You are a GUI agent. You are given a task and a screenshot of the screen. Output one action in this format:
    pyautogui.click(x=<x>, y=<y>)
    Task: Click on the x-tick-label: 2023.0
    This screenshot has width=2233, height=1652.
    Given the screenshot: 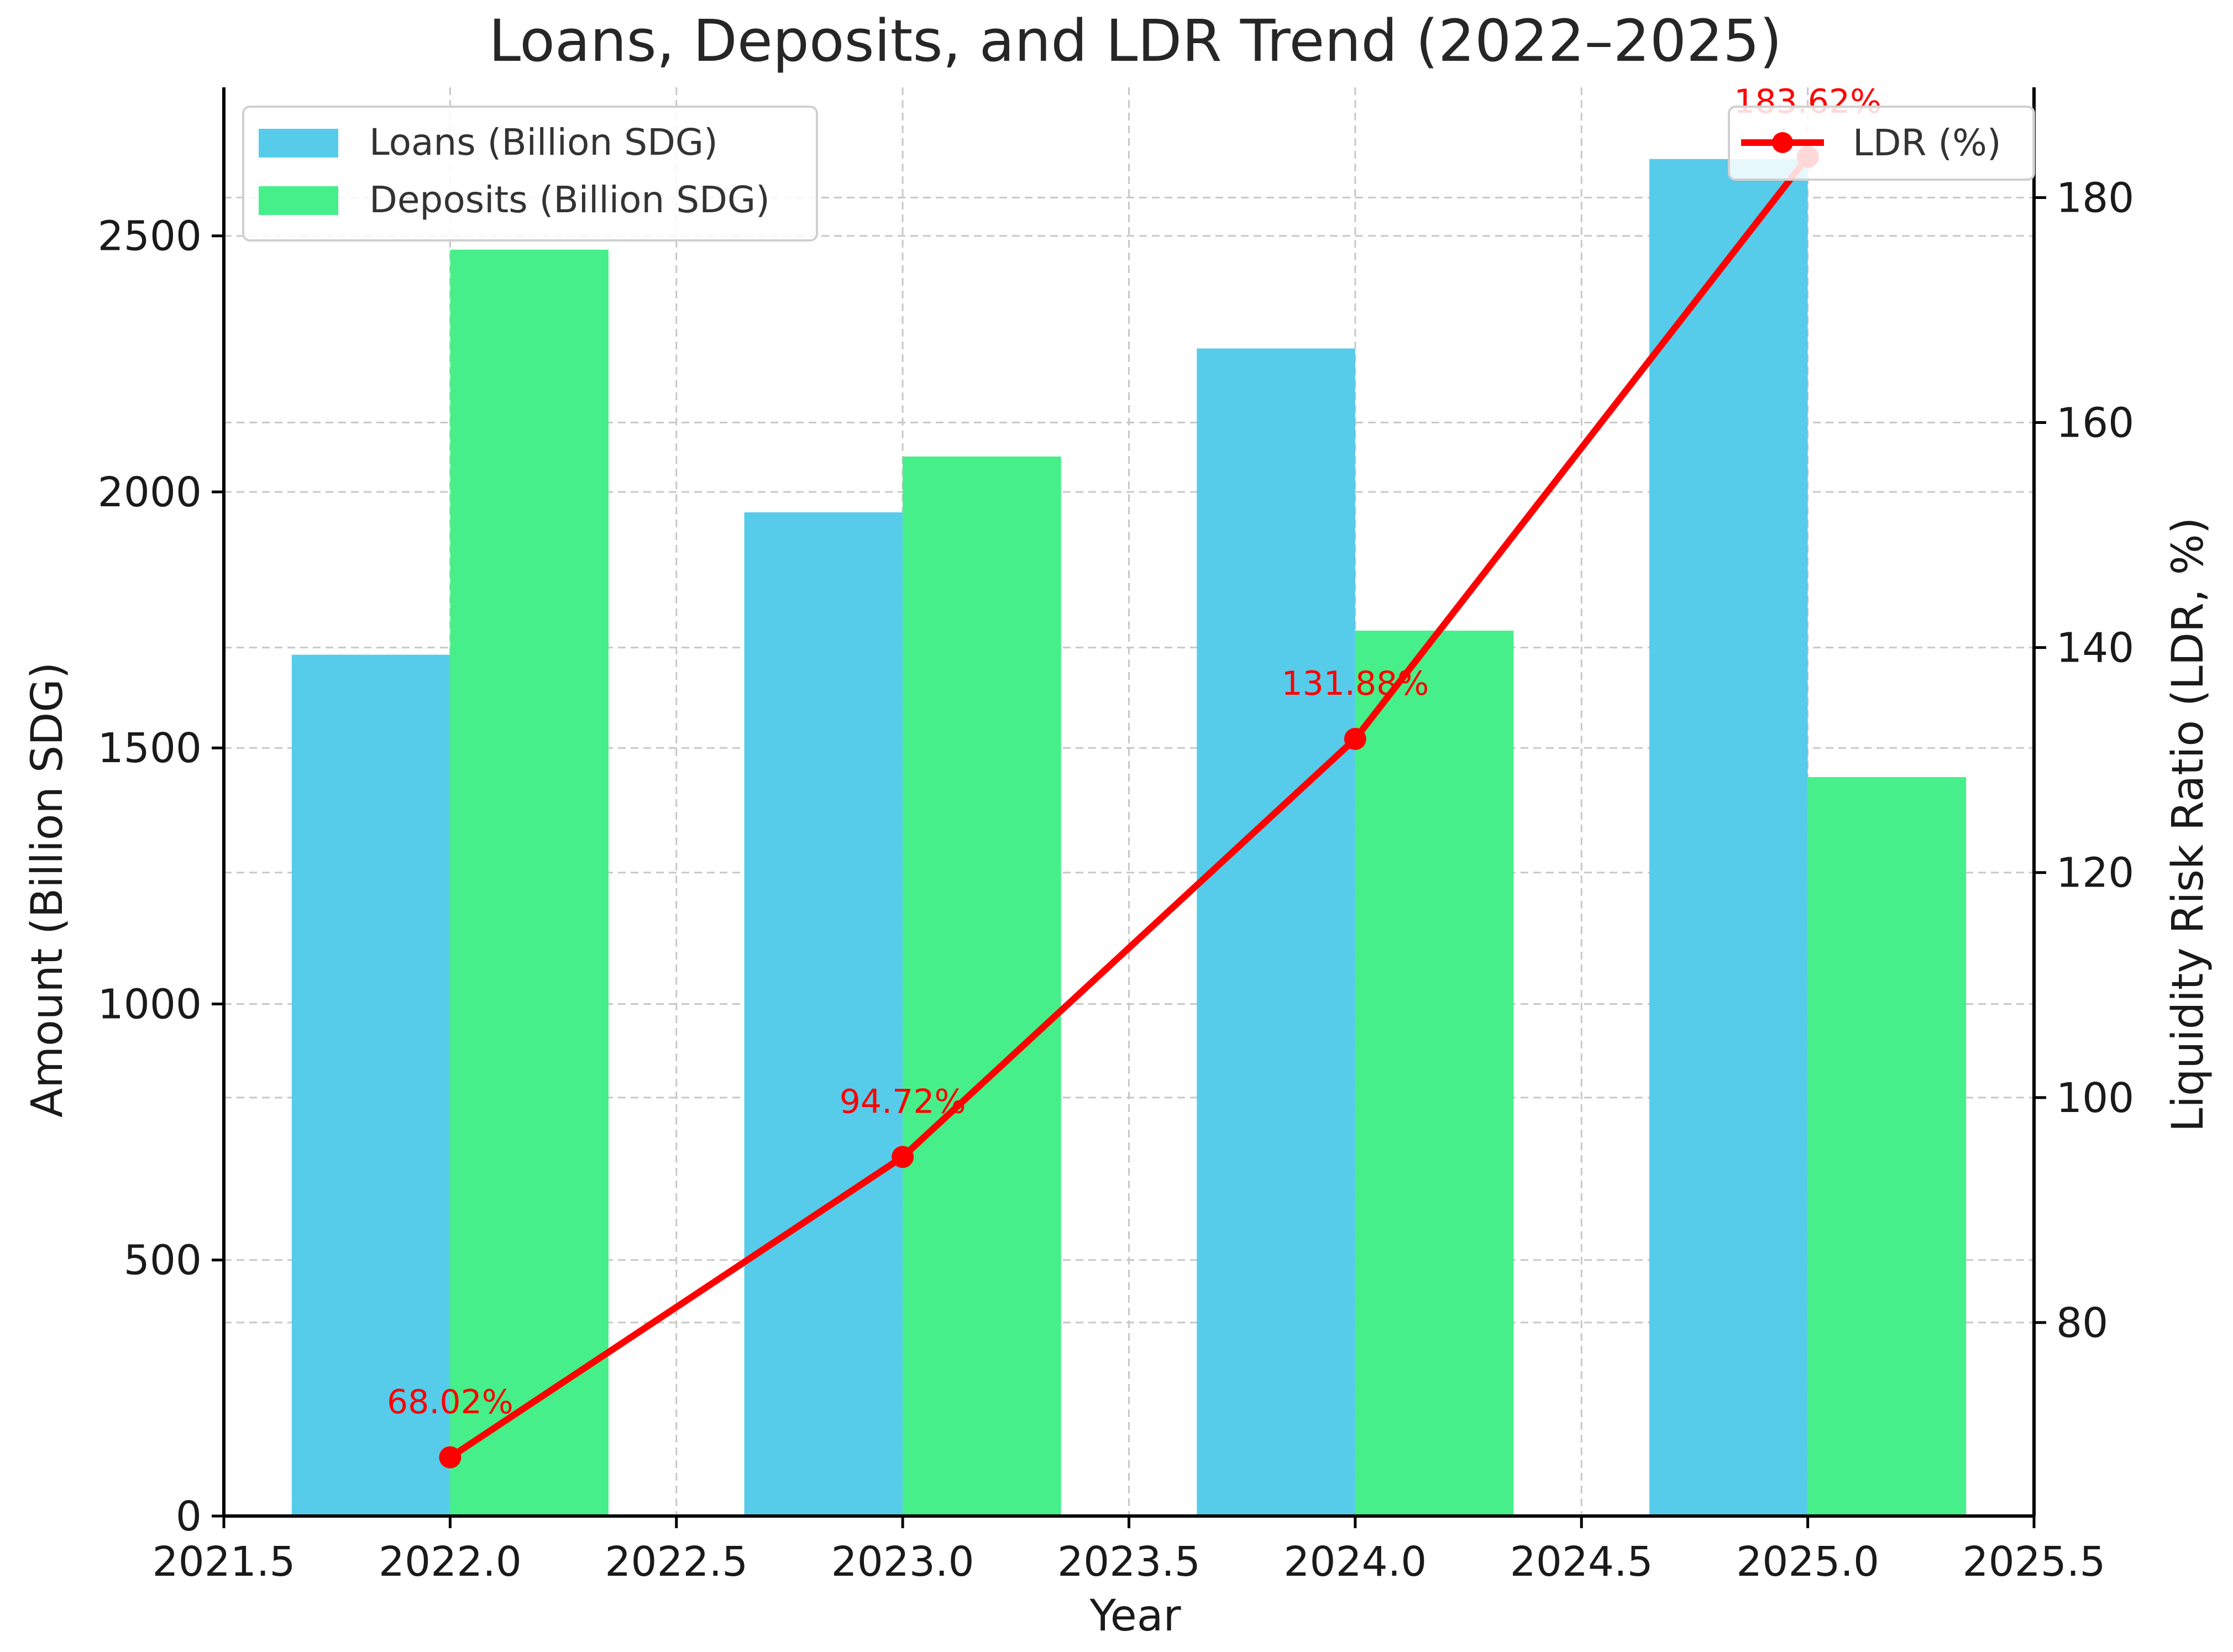 What is the action you would take?
    pyautogui.click(x=903, y=1562)
    